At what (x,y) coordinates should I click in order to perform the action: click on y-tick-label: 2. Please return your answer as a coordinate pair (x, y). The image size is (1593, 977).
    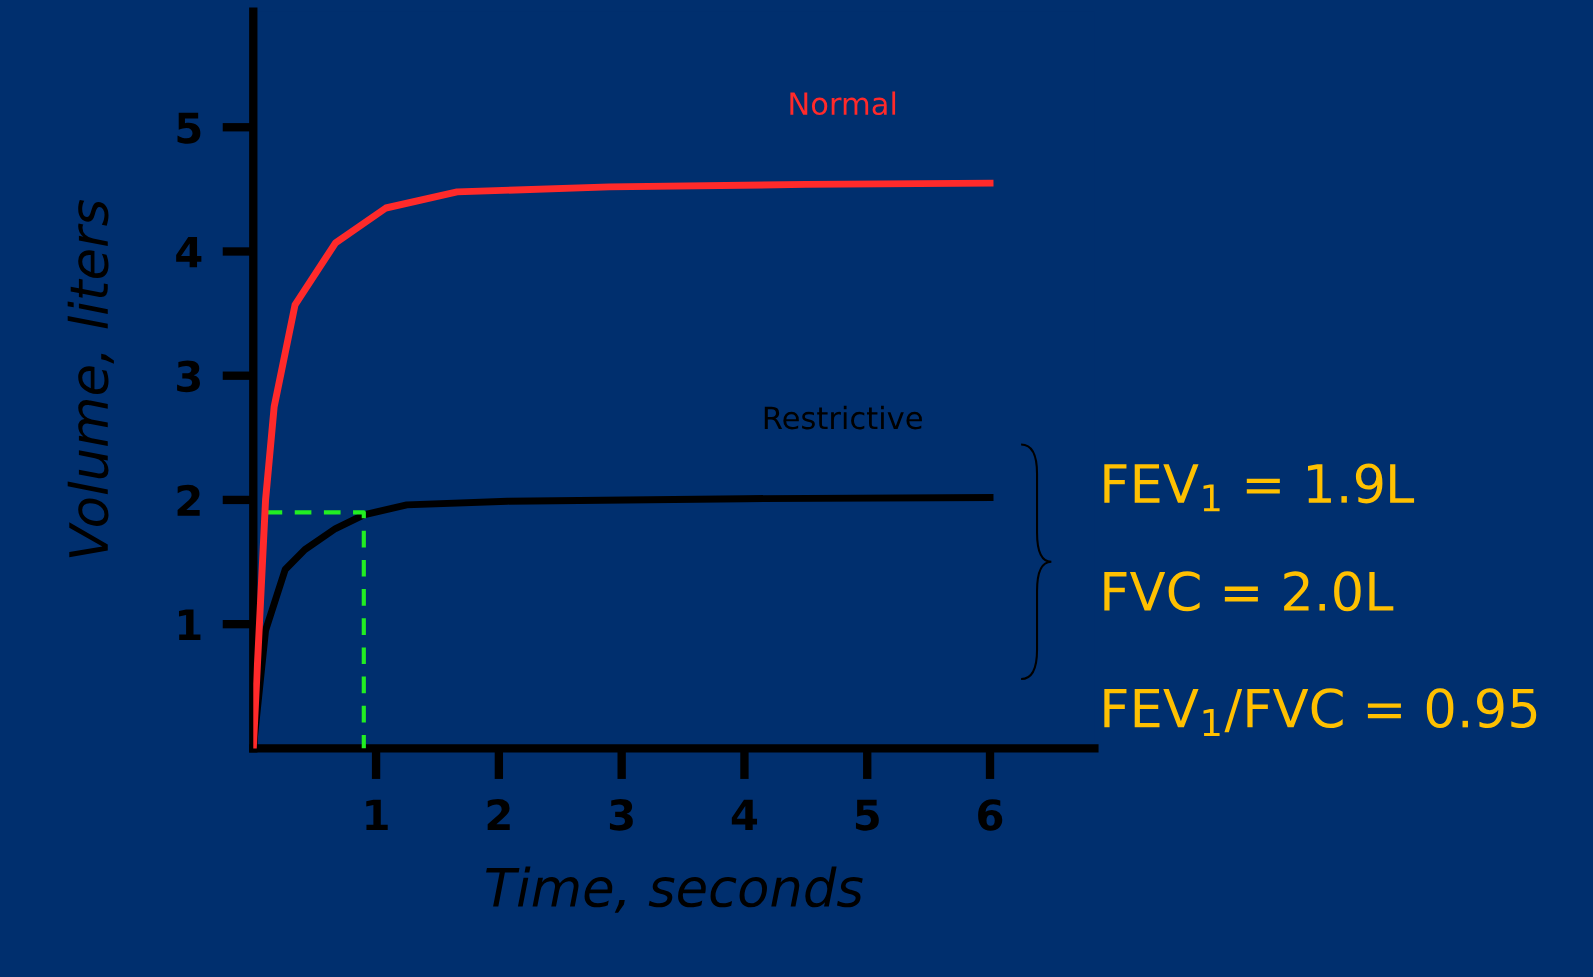
    Looking at the image, I should click on (188, 500).